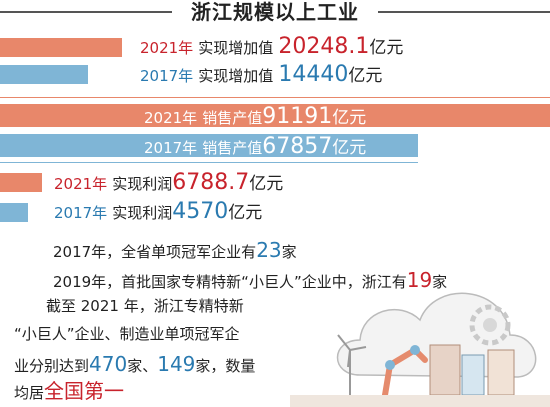 The height and width of the screenshot is (407, 550). I want to click on fact-line-1: 2017年，全省单项冠军企业有23家, so click(175, 250).